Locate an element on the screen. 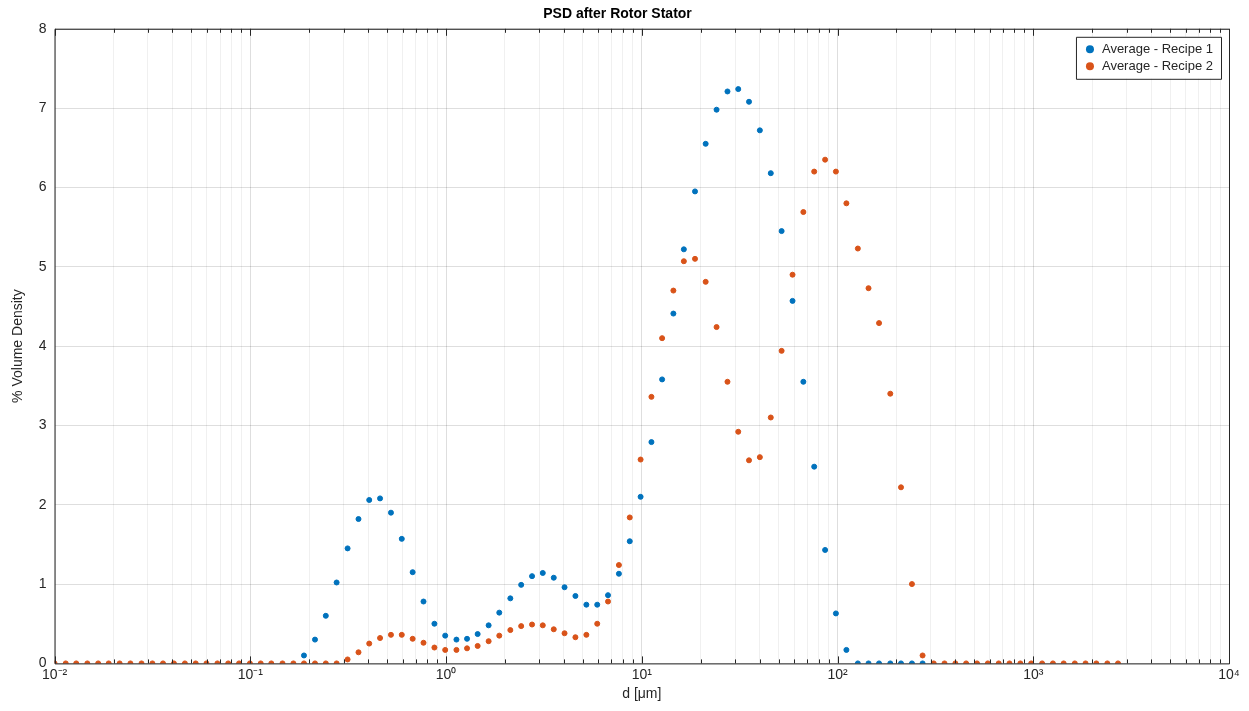  x-tick-label: 10³ is located at coordinates (1033, 673).